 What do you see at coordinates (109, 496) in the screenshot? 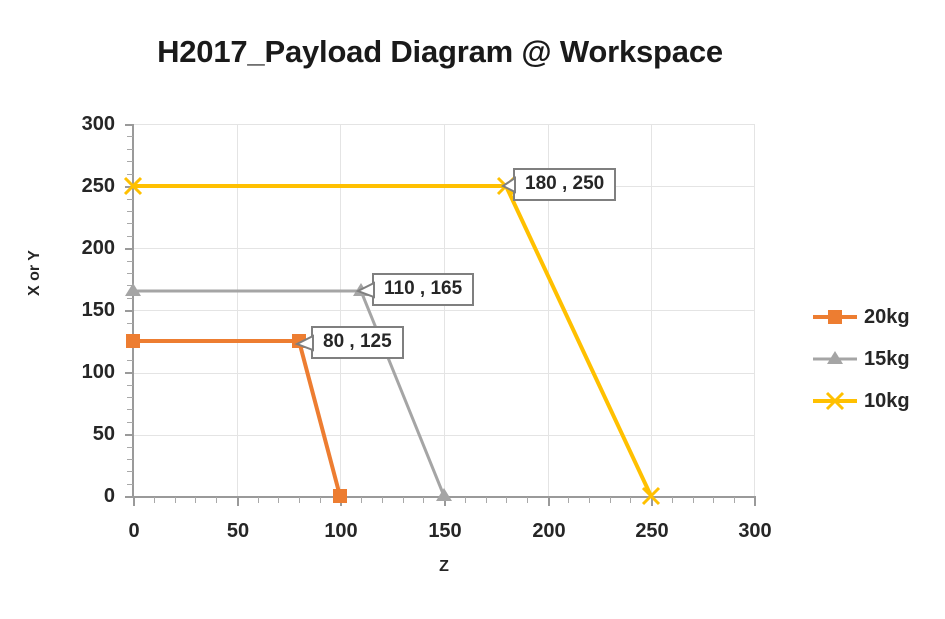
I see `y-tick-label: 0` at bounding box center [109, 496].